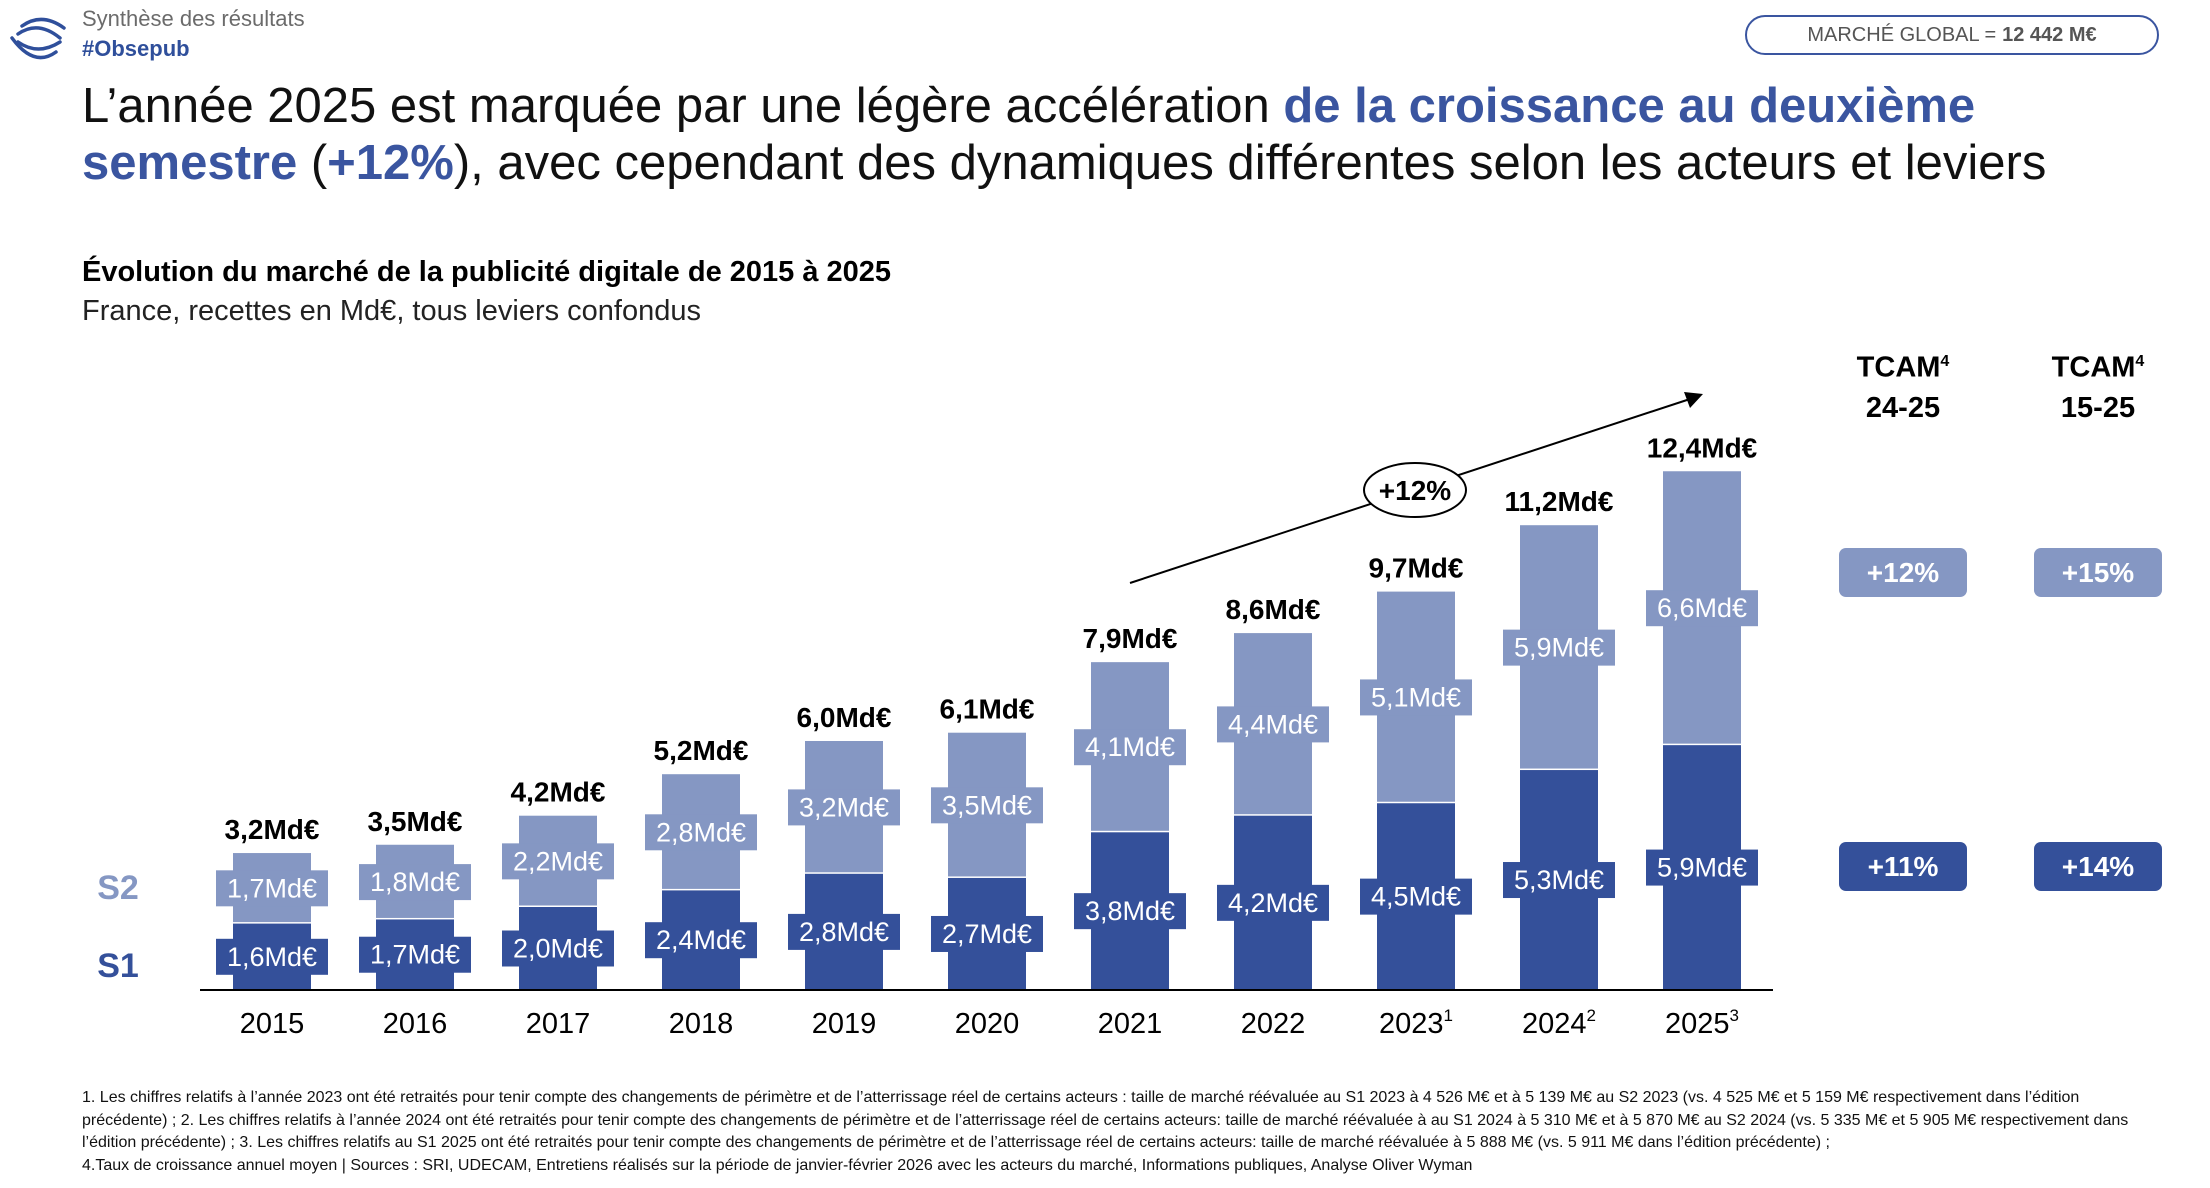 This screenshot has width=2210, height=1188. What do you see at coordinates (701, 750) in the screenshot?
I see `total-label: 5,2Md€` at bounding box center [701, 750].